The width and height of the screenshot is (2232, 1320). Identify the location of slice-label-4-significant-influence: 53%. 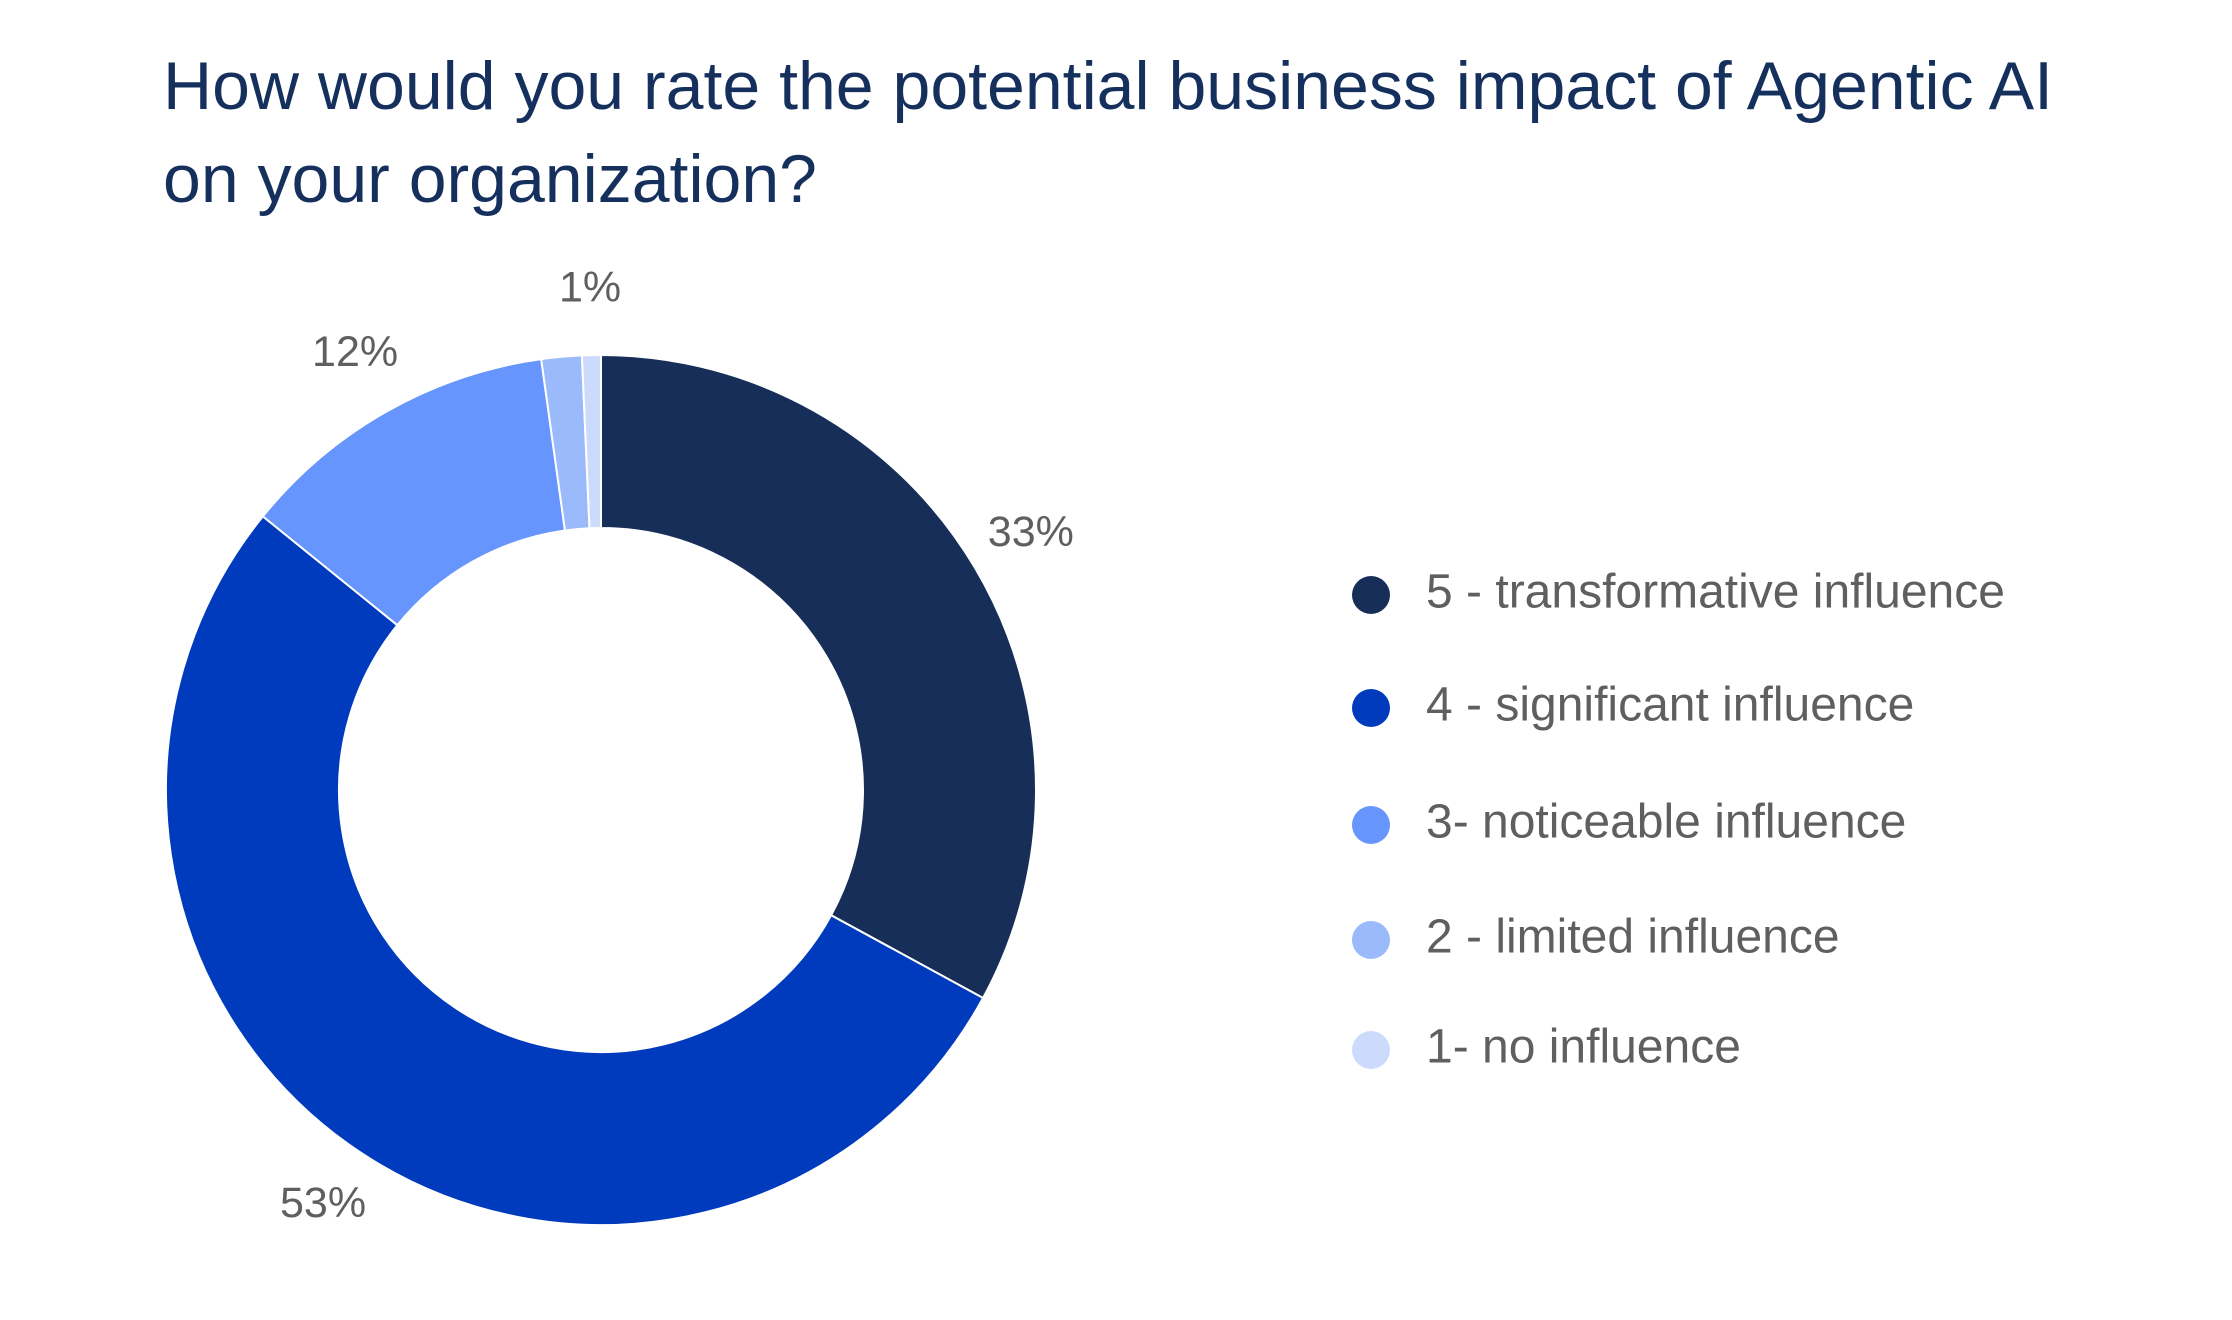
(323, 1203).